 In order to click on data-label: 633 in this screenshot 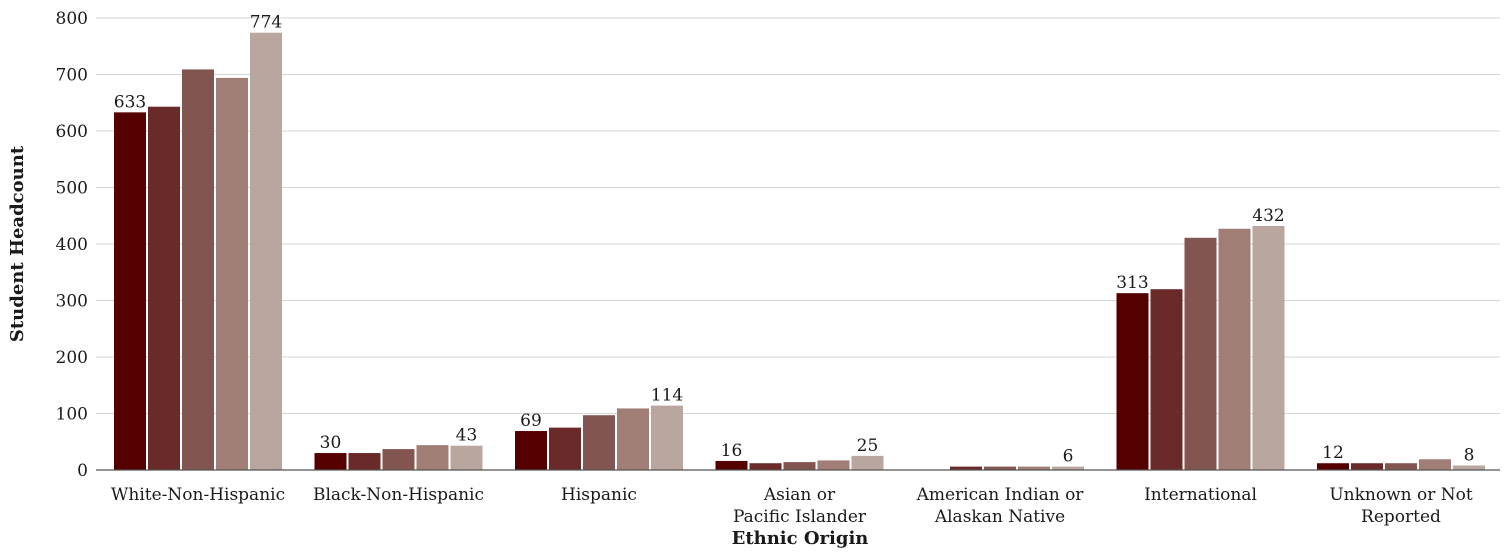, I will do `click(130, 102)`.